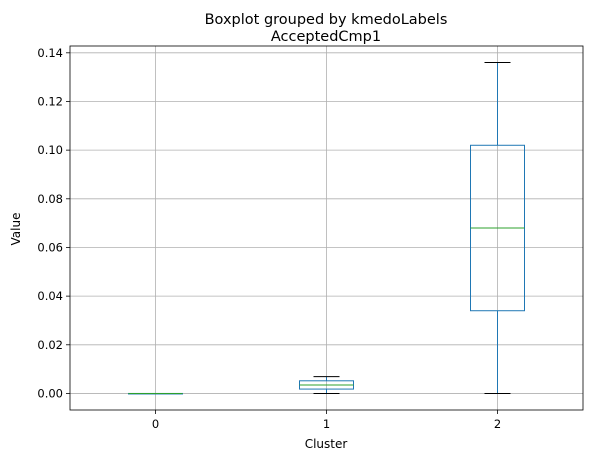  Describe the element at coordinates (497, 424) in the screenshot. I see `x-tick-label: 2` at that location.